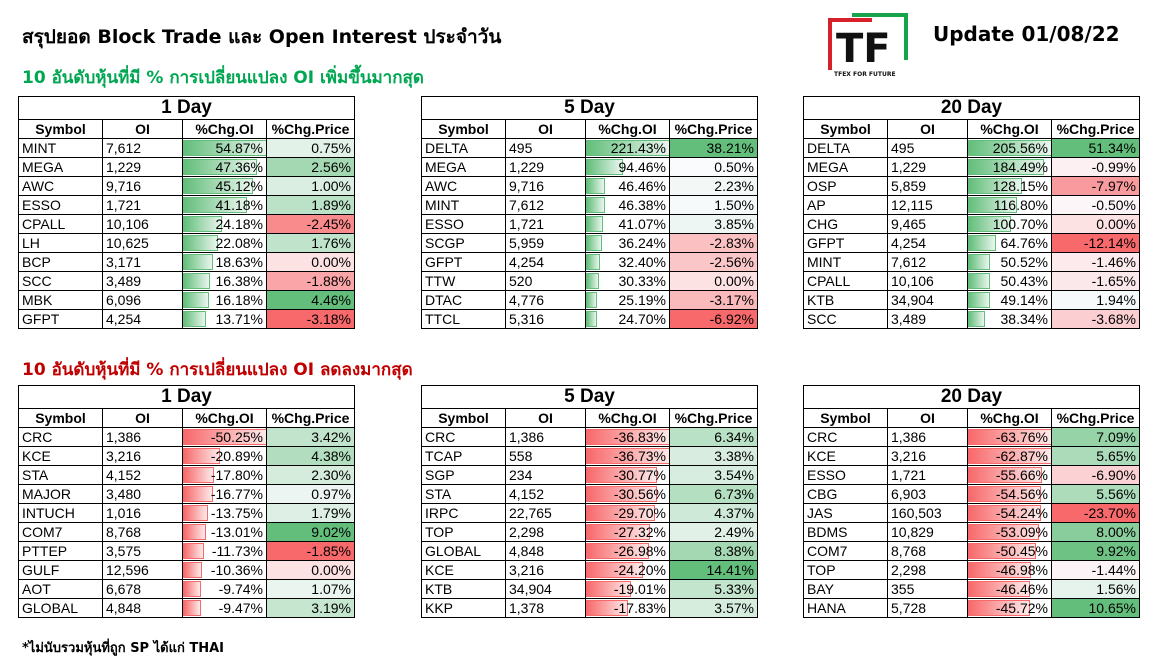 Image resolution: width=1174 pixels, height=658 pixels. What do you see at coordinates (60, 262) in the screenshot?
I see `symbol-cell: BCP` at bounding box center [60, 262].